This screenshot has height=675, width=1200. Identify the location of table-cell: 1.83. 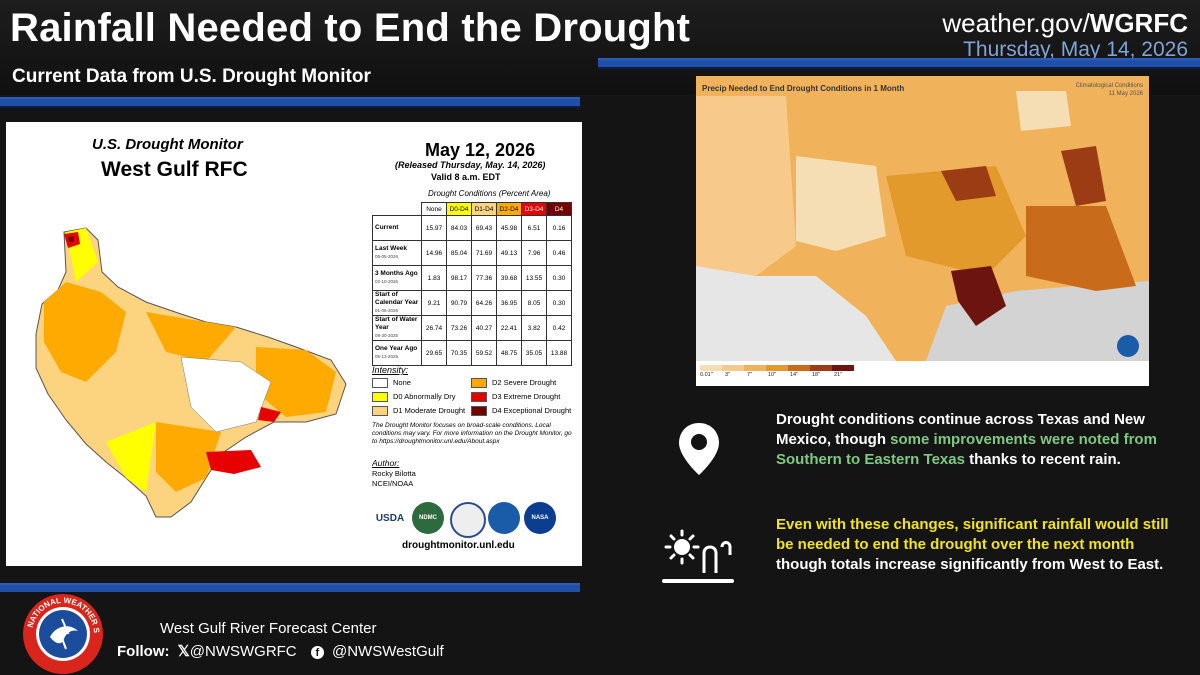
(434, 278).